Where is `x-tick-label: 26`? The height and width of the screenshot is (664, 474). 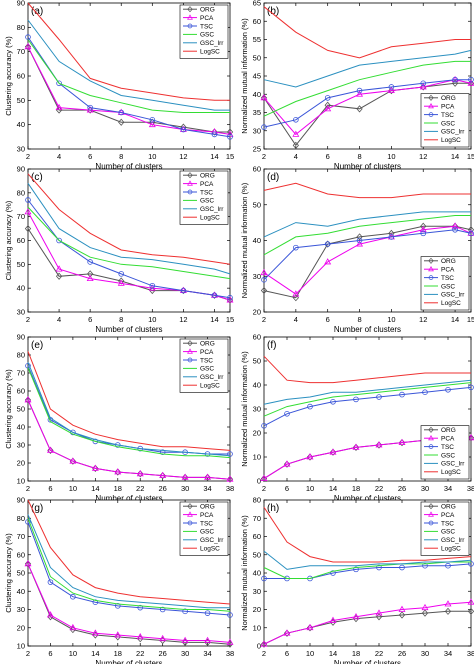
x-tick-label: 26 is located at coordinates (162, 653).